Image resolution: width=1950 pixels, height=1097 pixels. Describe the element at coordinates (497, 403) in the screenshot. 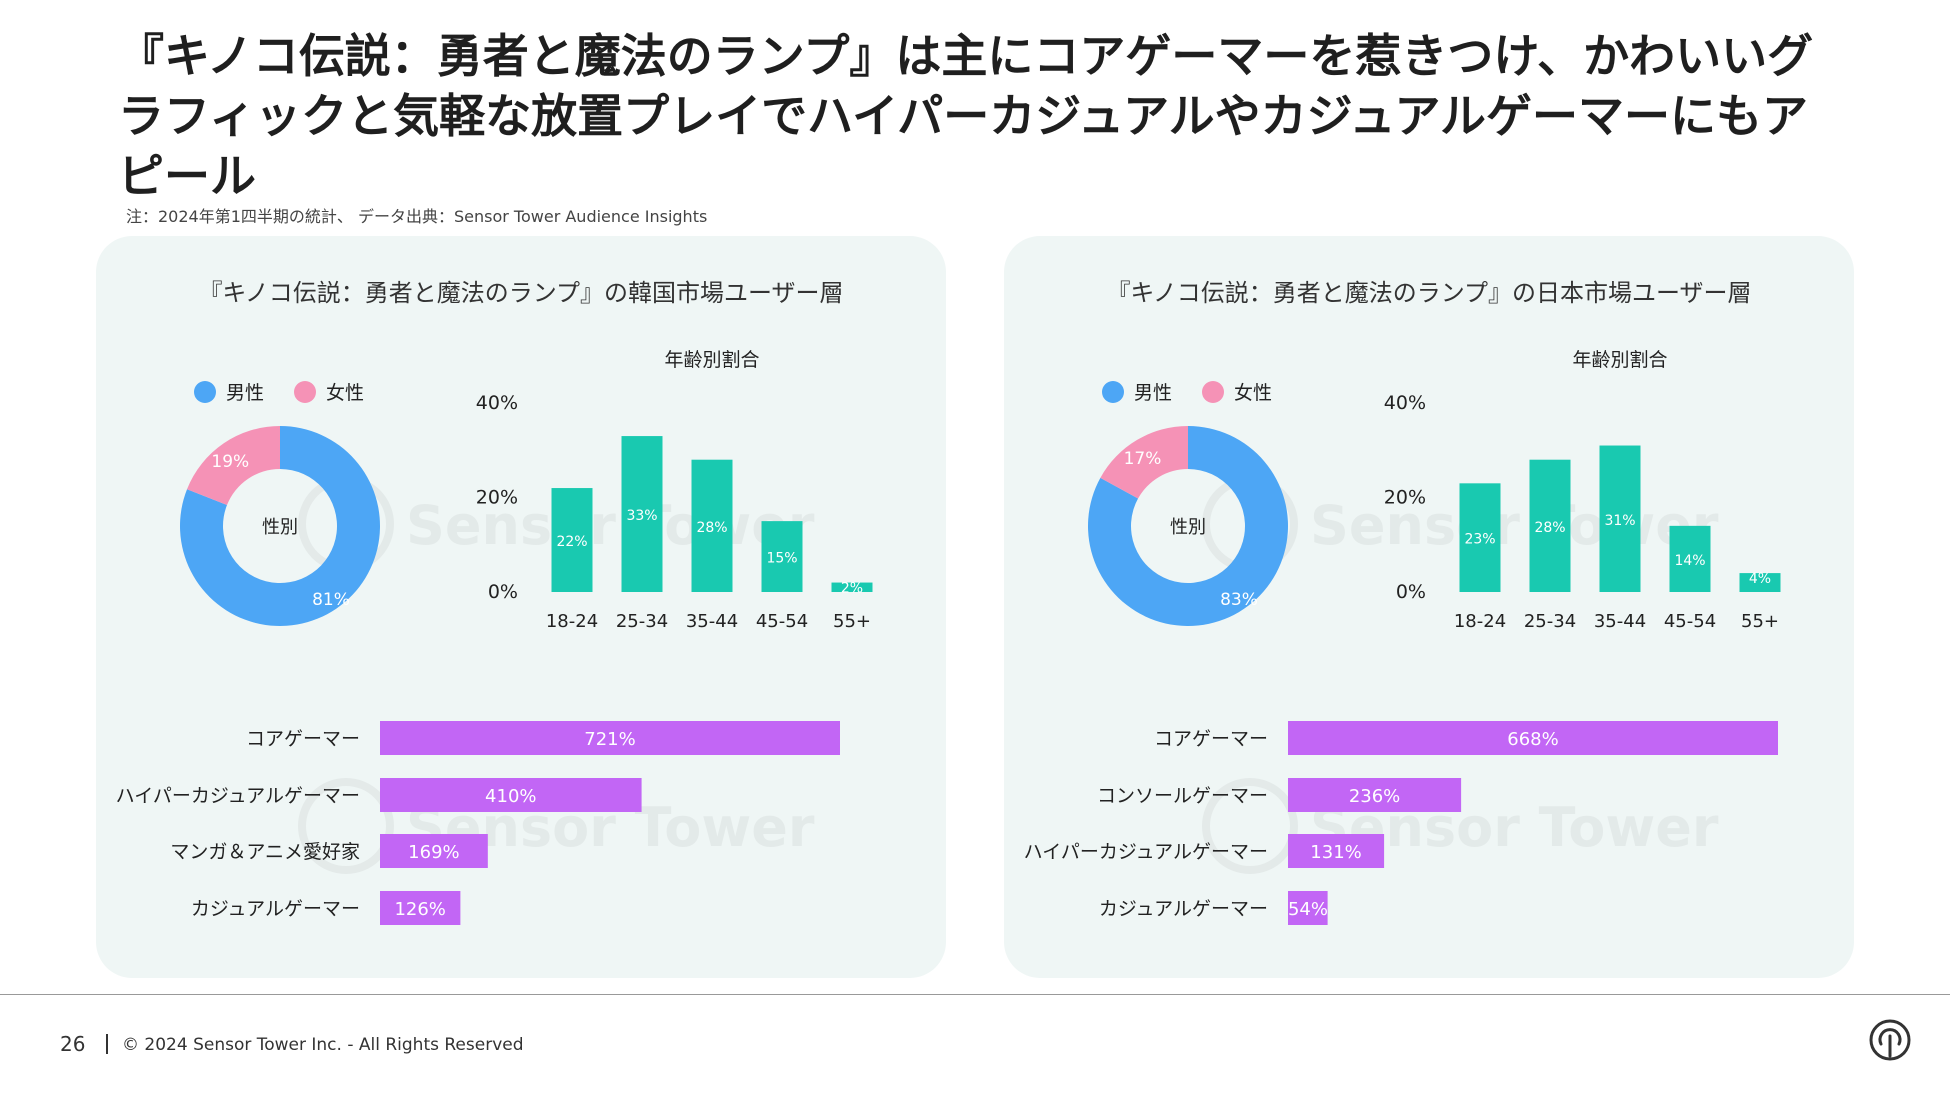

I see `kr-age-ytick-label: 40%` at that location.